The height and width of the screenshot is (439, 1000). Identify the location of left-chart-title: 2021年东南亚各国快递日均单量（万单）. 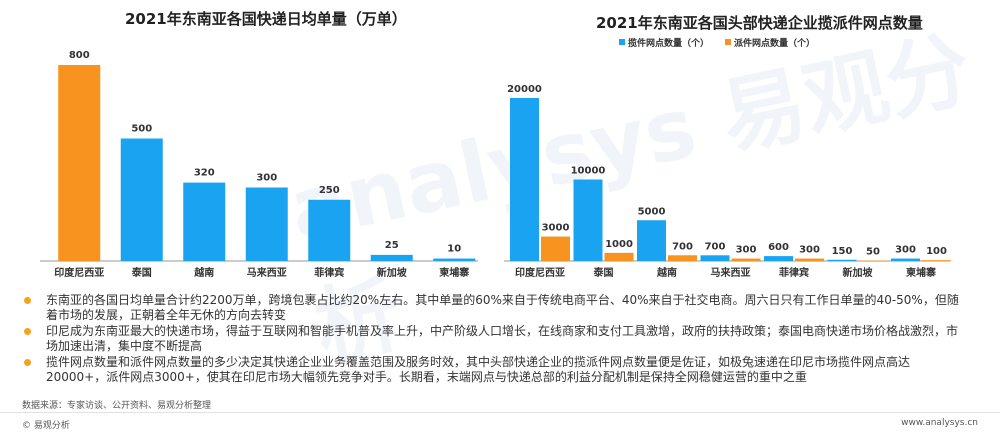
(266, 19).